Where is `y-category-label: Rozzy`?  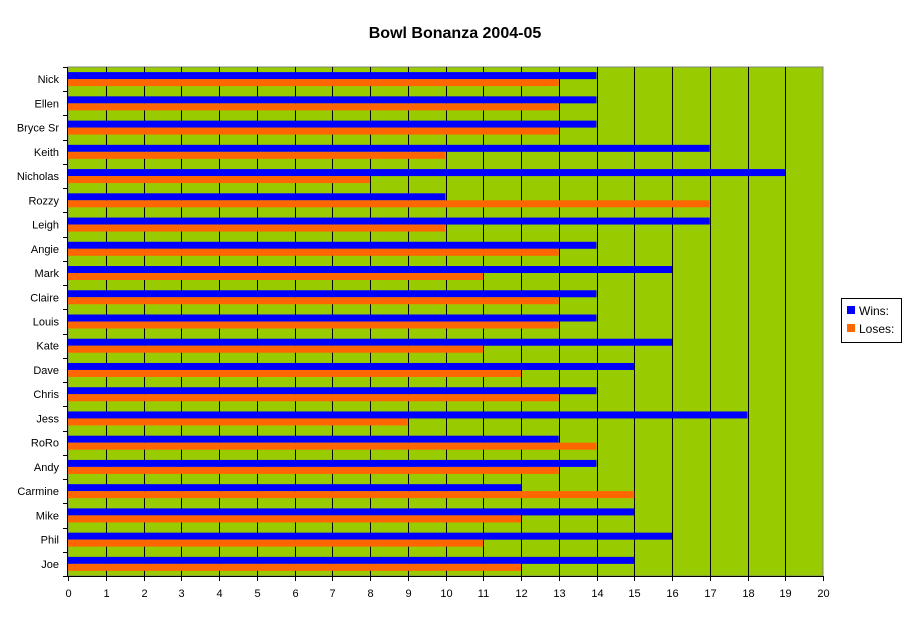
y-category-label: Rozzy is located at coordinates (43, 201).